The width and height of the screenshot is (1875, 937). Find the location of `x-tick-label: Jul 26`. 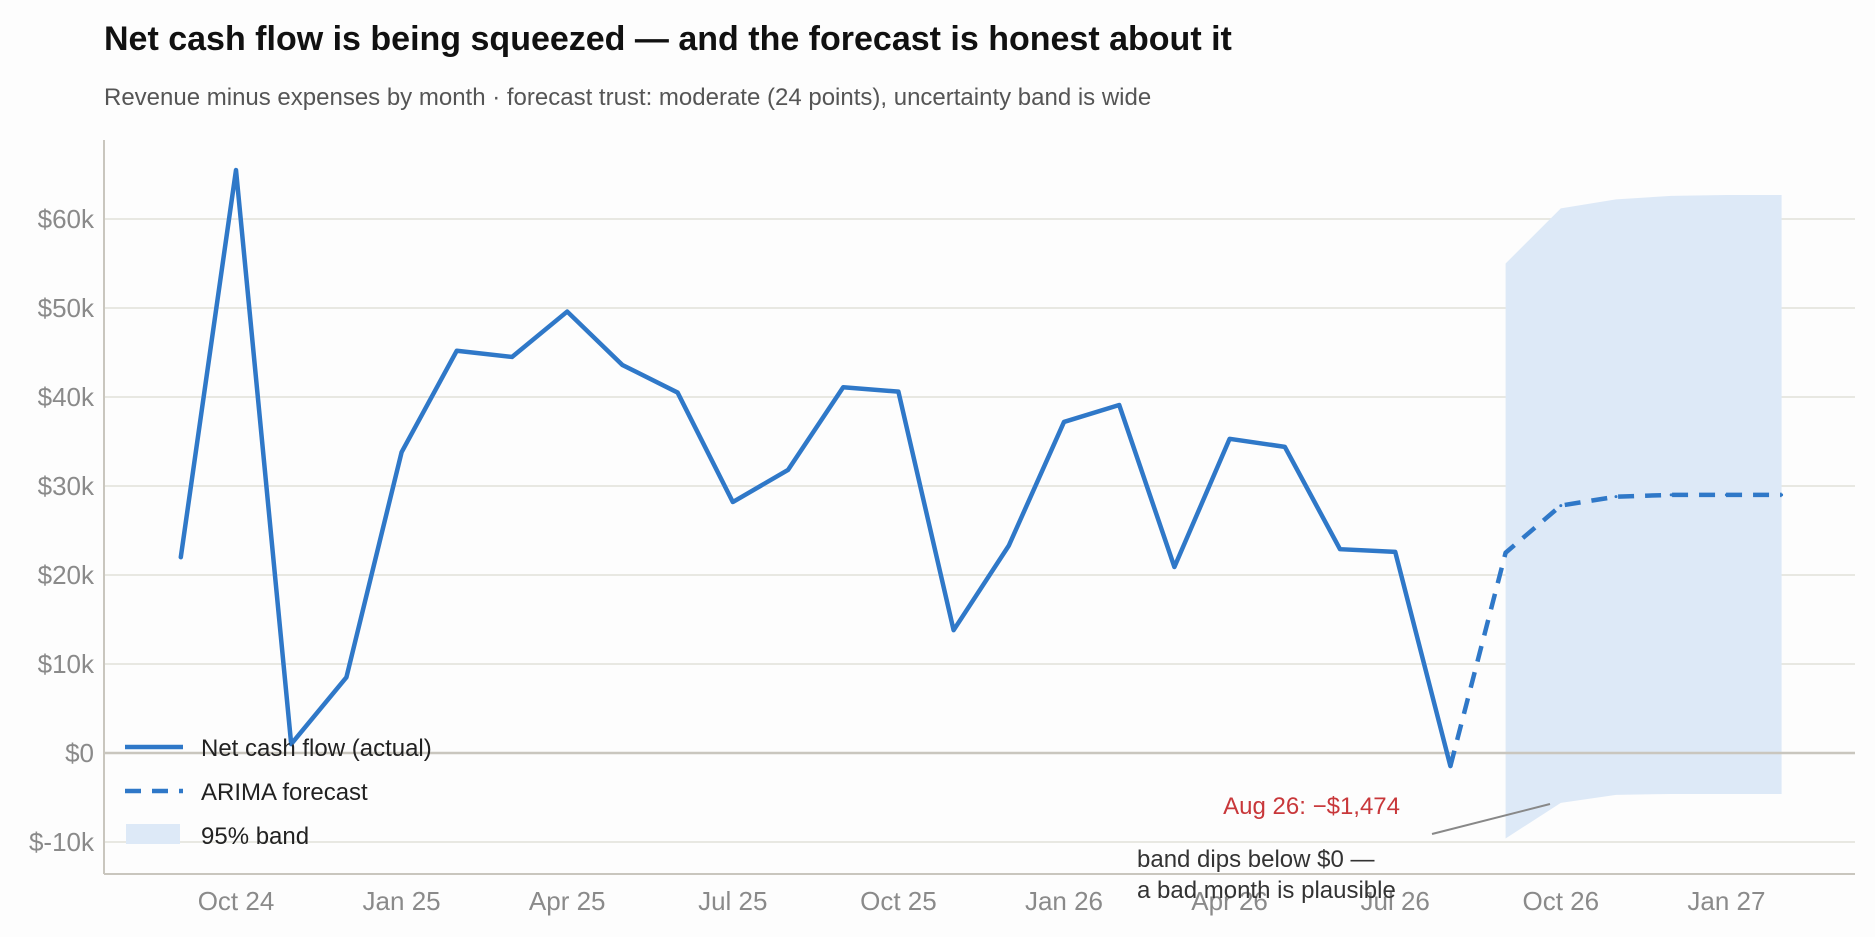

x-tick-label: Jul 26 is located at coordinates (1395, 901).